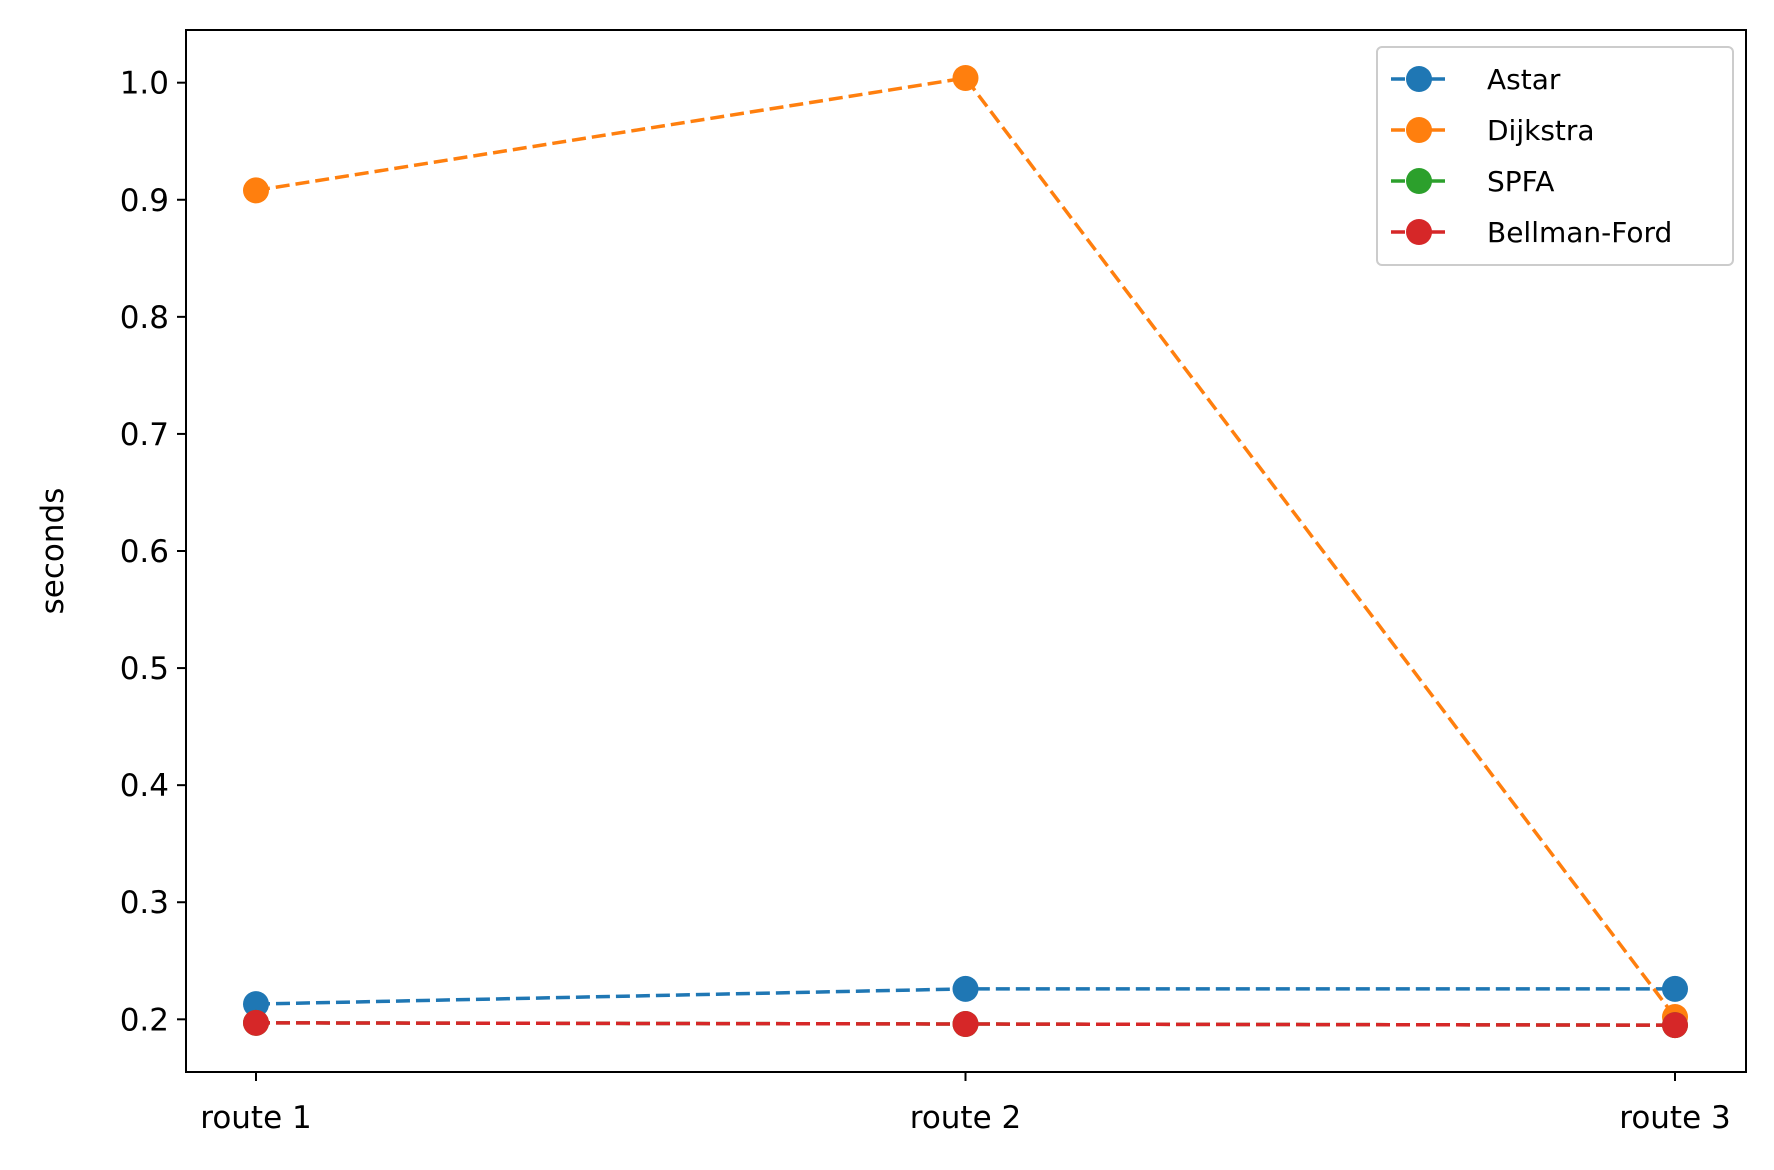 This screenshot has width=1774, height=1170. I want to click on y-tick-label: 0.4, so click(144, 786).